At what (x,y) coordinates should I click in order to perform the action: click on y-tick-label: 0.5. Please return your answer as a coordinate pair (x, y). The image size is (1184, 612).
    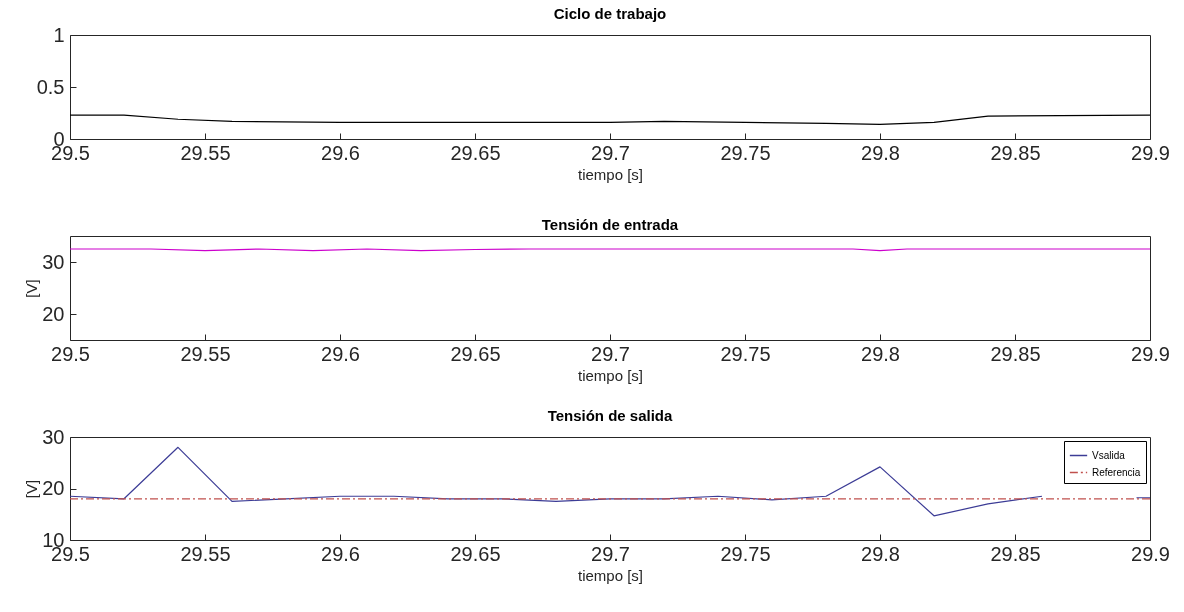
    Looking at the image, I should click on (50, 86).